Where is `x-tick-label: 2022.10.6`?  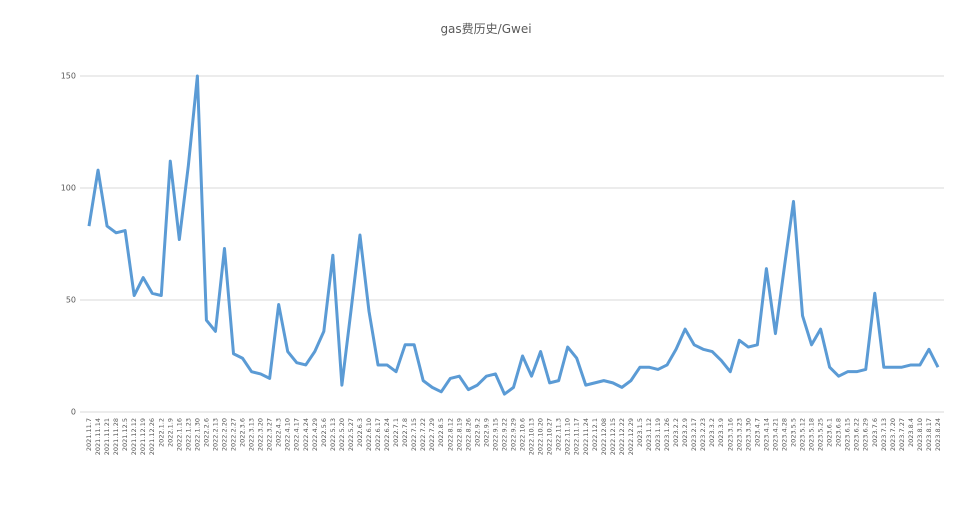
x-tick-label: 2022.10.6 is located at coordinates (523, 434).